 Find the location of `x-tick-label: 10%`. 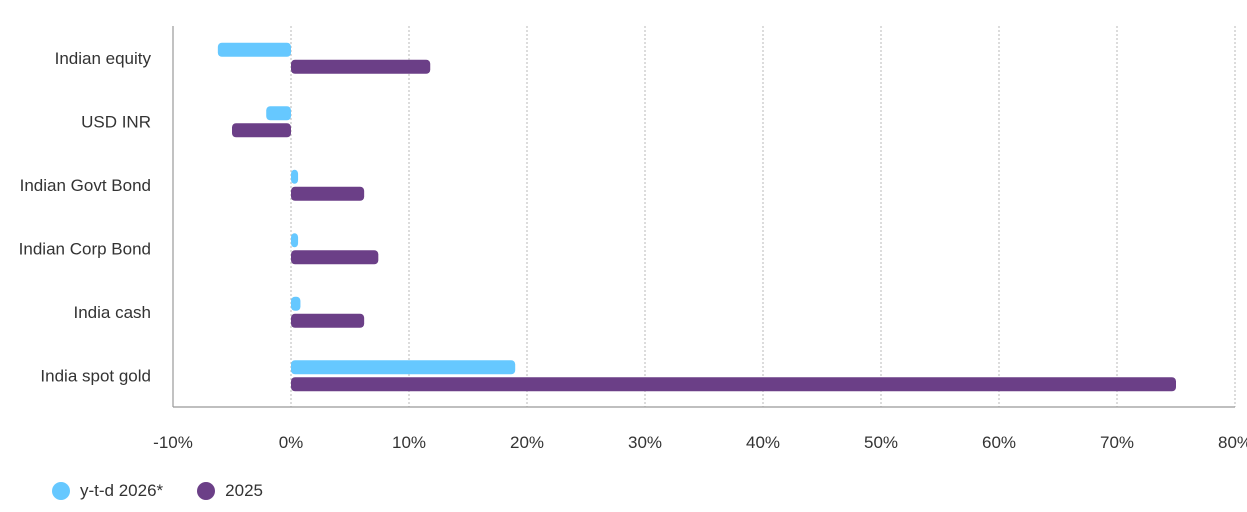

x-tick-label: 10% is located at coordinates (409, 442).